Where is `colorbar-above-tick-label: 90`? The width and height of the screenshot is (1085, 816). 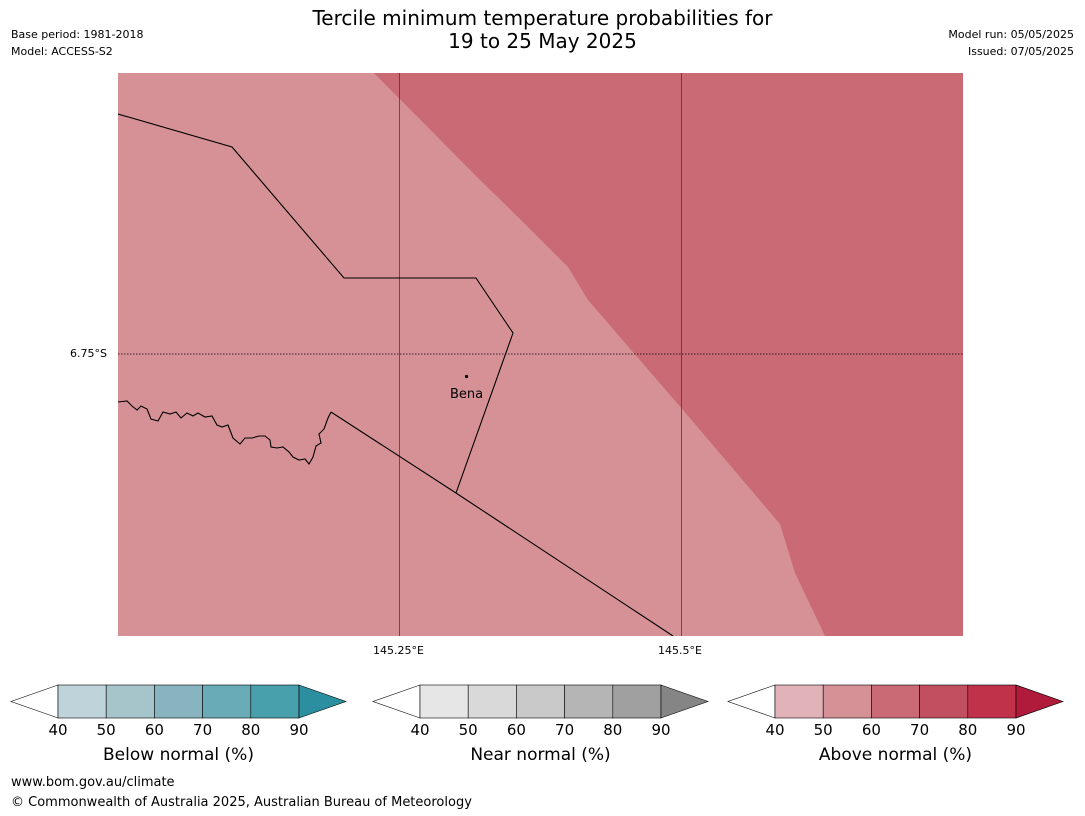
colorbar-above-tick-label: 90 is located at coordinates (1015, 730).